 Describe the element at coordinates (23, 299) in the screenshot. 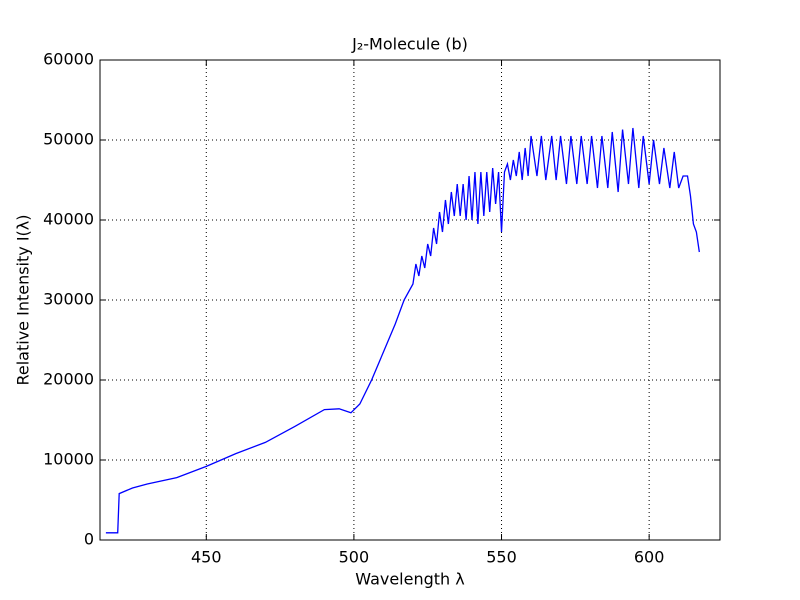

I see `y-axis-label: Relative Intensity I(λ)` at that location.